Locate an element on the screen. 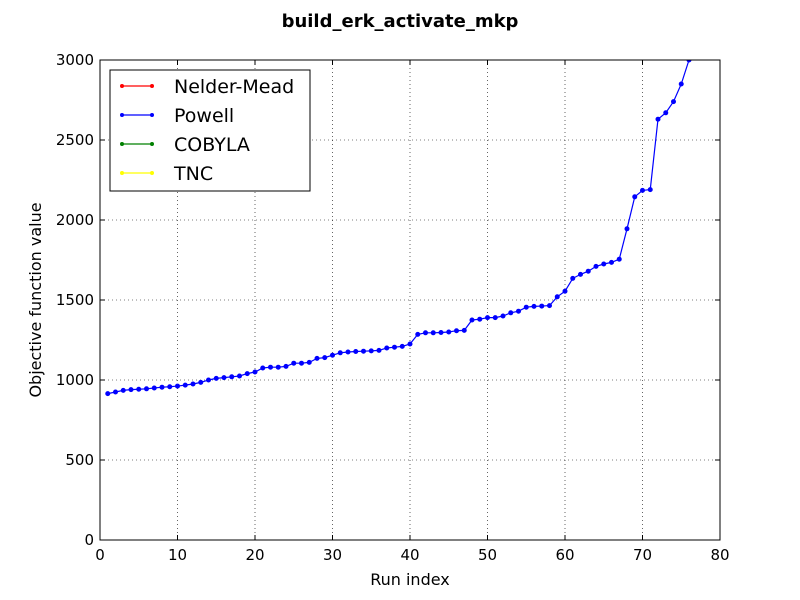  chart-title: build_erk_activate_mkp is located at coordinates (400, 21).